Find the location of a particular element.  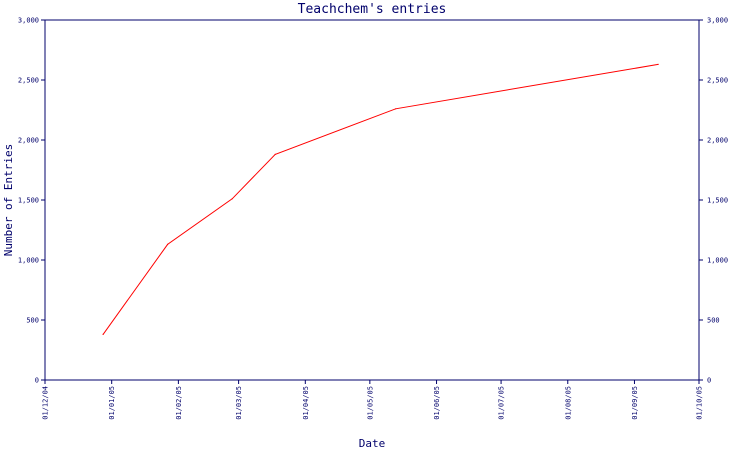

y-tick-label-left: 1,000 is located at coordinates (28, 261).